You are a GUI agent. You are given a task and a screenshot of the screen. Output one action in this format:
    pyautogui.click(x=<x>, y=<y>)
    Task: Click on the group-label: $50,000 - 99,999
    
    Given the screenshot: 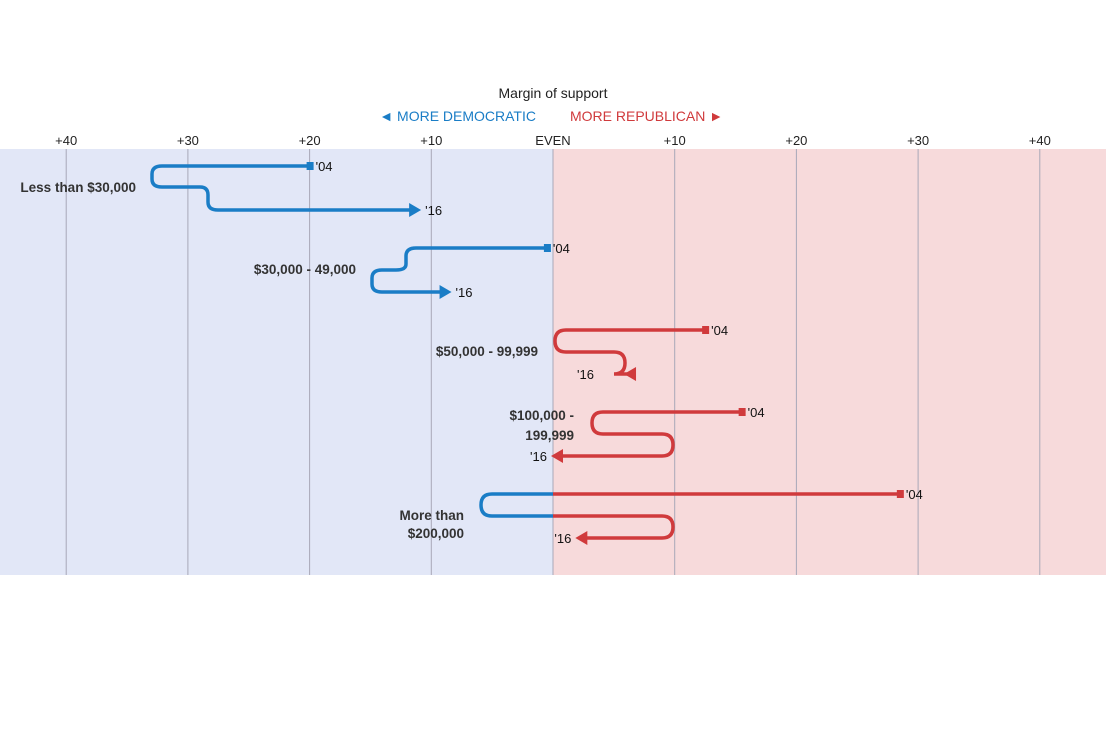 What is the action you would take?
    pyautogui.click(x=487, y=351)
    